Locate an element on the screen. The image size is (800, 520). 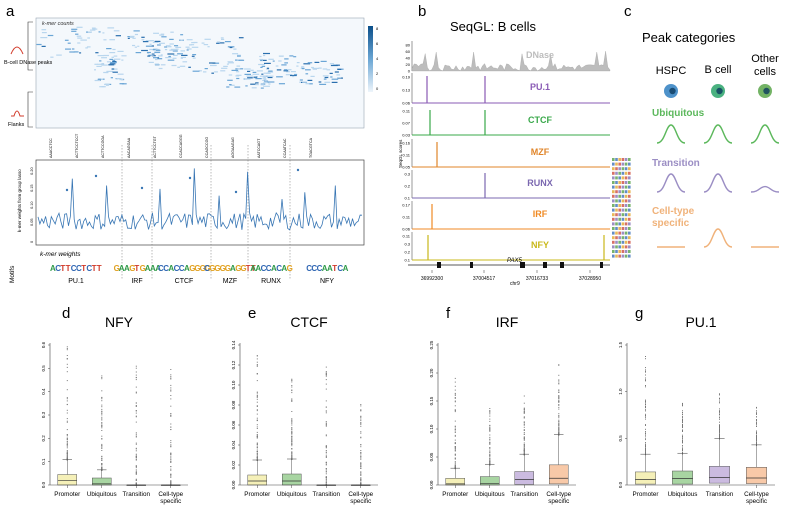
peak-curve is located at coordinates (671, 134).